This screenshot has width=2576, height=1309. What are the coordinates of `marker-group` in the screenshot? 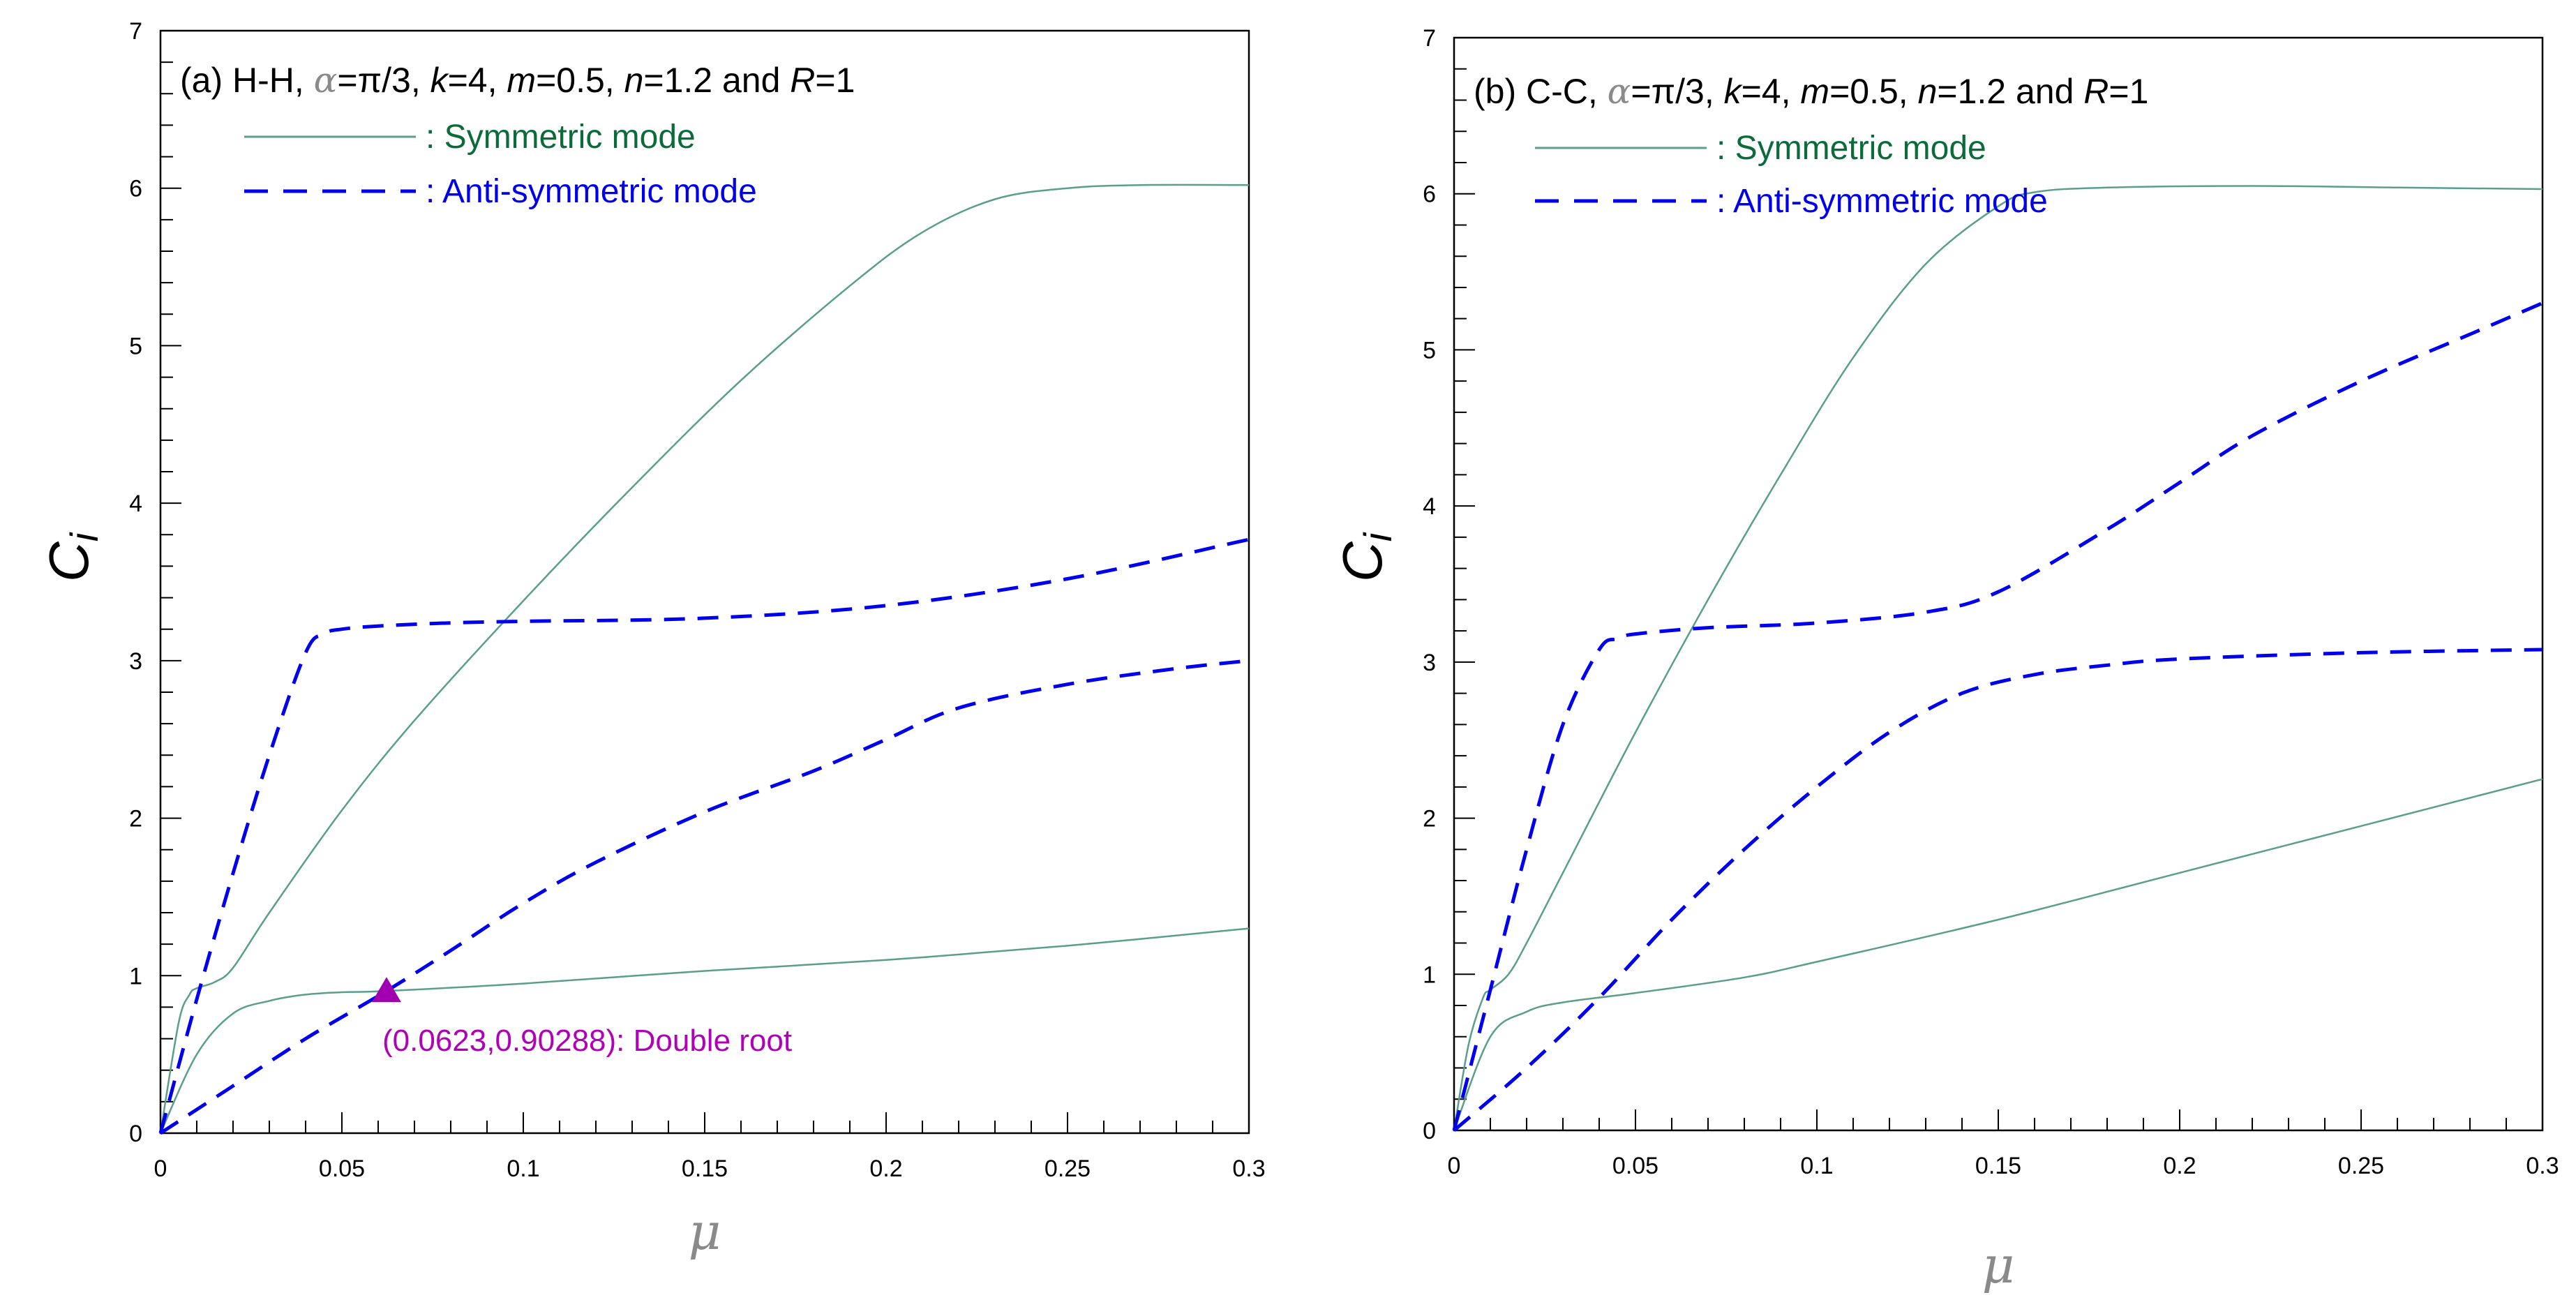 It's located at (386, 990).